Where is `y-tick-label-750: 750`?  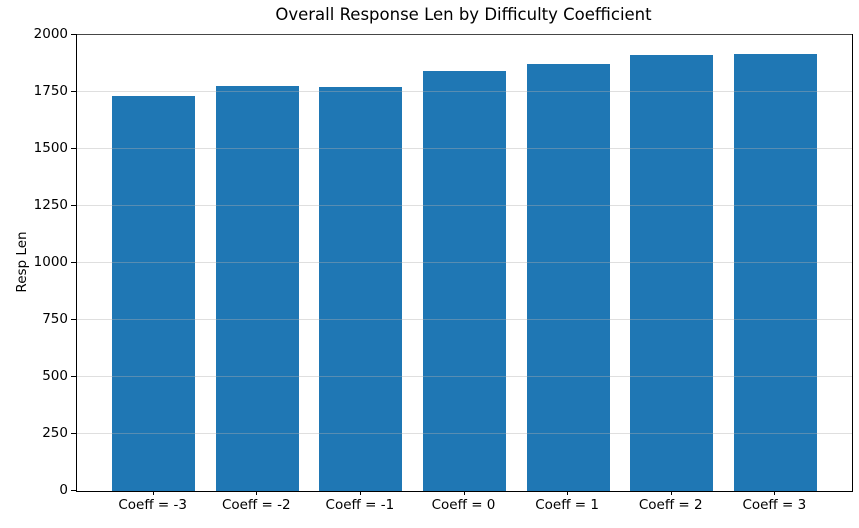
y-tick-label-750: 750 is located at coordinates (55, 319).